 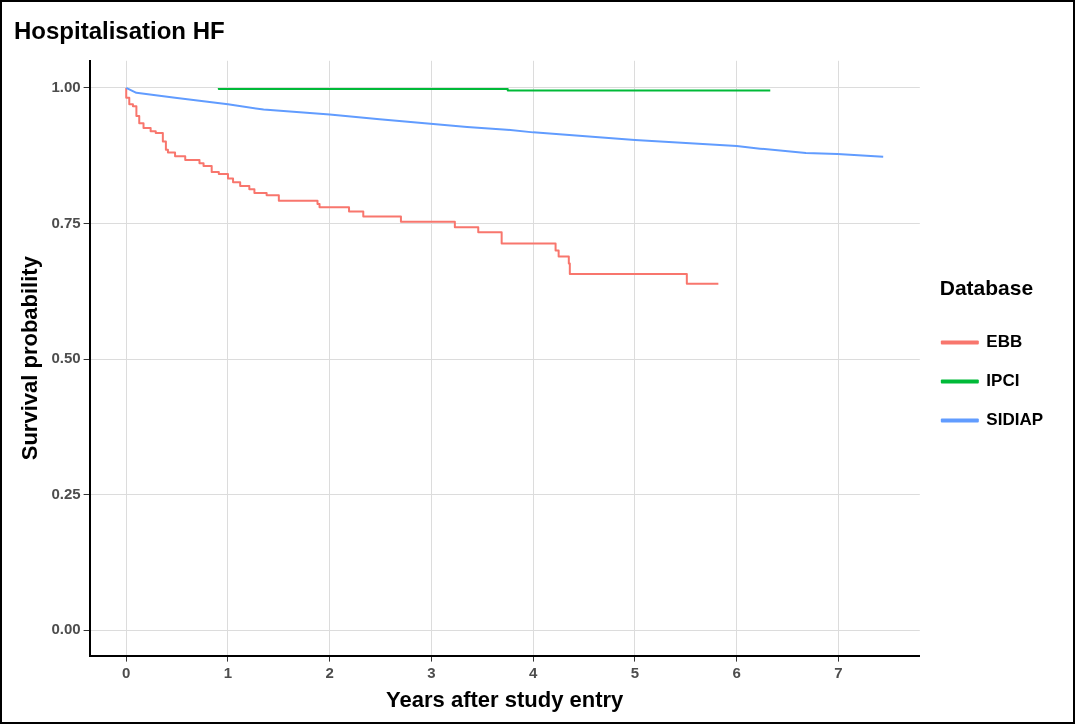 I want to click on x-axis-title: Years after study entry, so click(x=505, y=699).